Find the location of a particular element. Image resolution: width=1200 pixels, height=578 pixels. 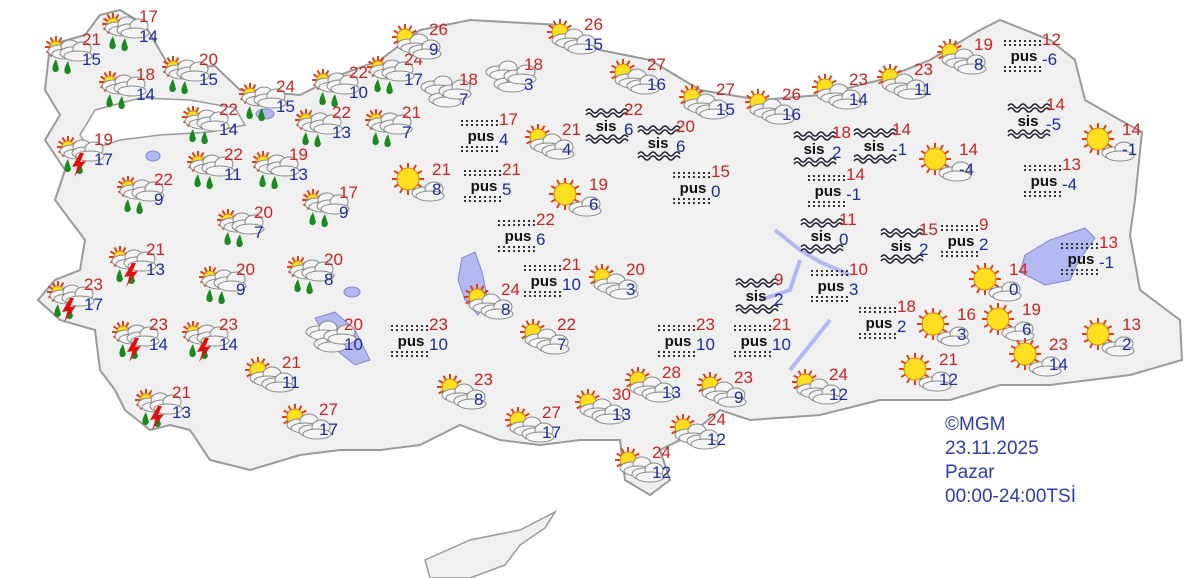

min-temperature: -4 is located at coordinates (967, 169).